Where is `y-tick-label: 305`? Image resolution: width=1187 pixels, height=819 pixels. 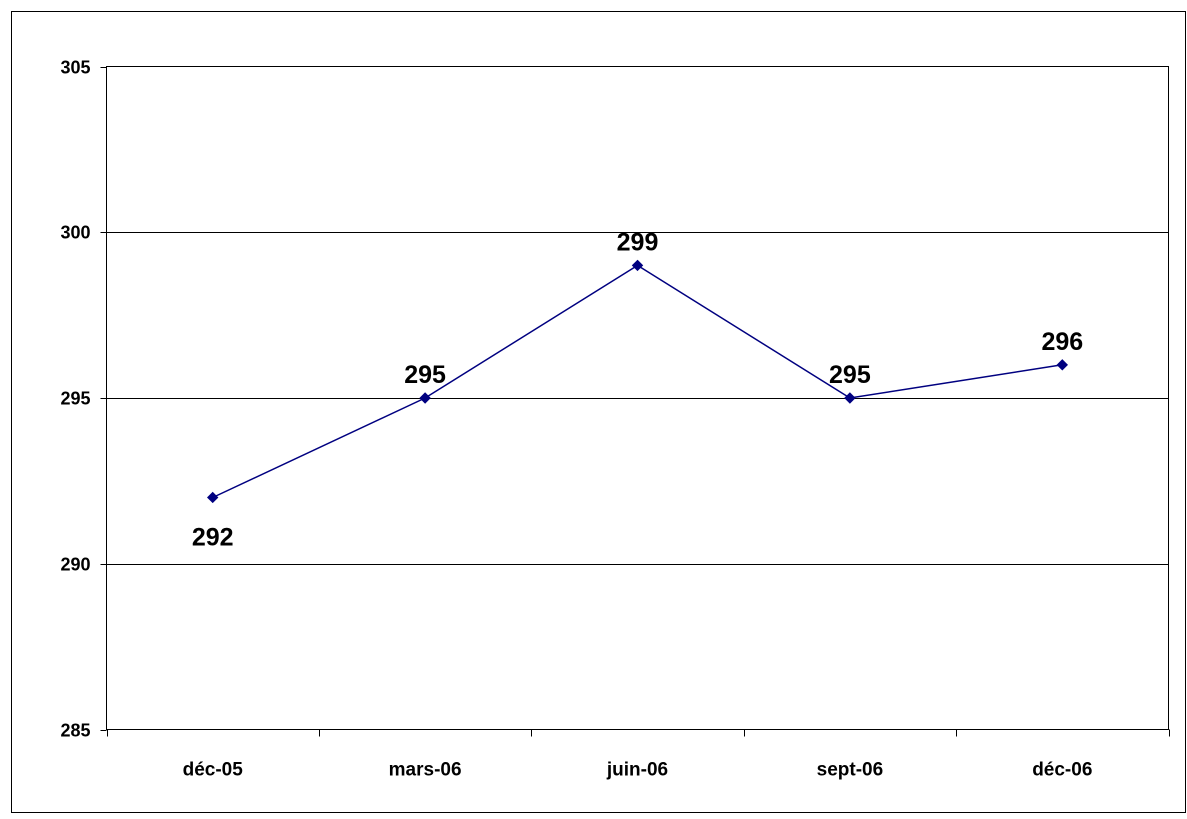 y-tick-label: 305 is located at coordinates (75, 68).